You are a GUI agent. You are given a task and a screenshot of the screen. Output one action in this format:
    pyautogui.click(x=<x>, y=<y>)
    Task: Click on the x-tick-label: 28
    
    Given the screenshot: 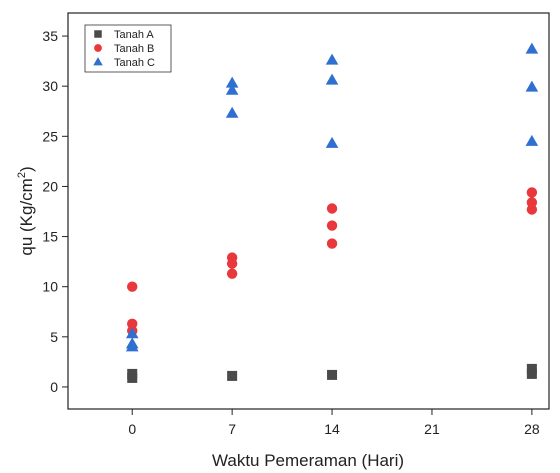 What is the action you would take?
    pyautogui.click(x=532, y=429)
    